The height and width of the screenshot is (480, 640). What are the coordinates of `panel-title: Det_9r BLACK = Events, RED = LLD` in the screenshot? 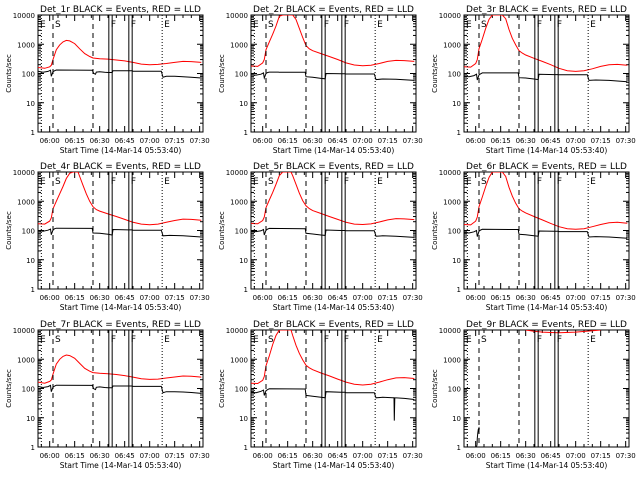 It's located at (546, 325).